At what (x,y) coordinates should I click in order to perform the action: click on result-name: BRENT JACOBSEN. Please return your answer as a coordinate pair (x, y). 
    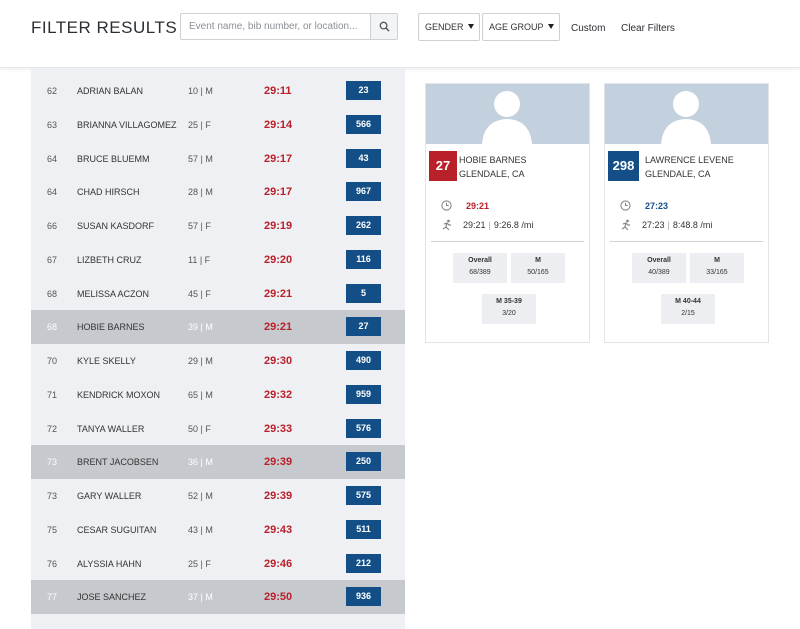
    Looking at the image, I should click on (118, 462).